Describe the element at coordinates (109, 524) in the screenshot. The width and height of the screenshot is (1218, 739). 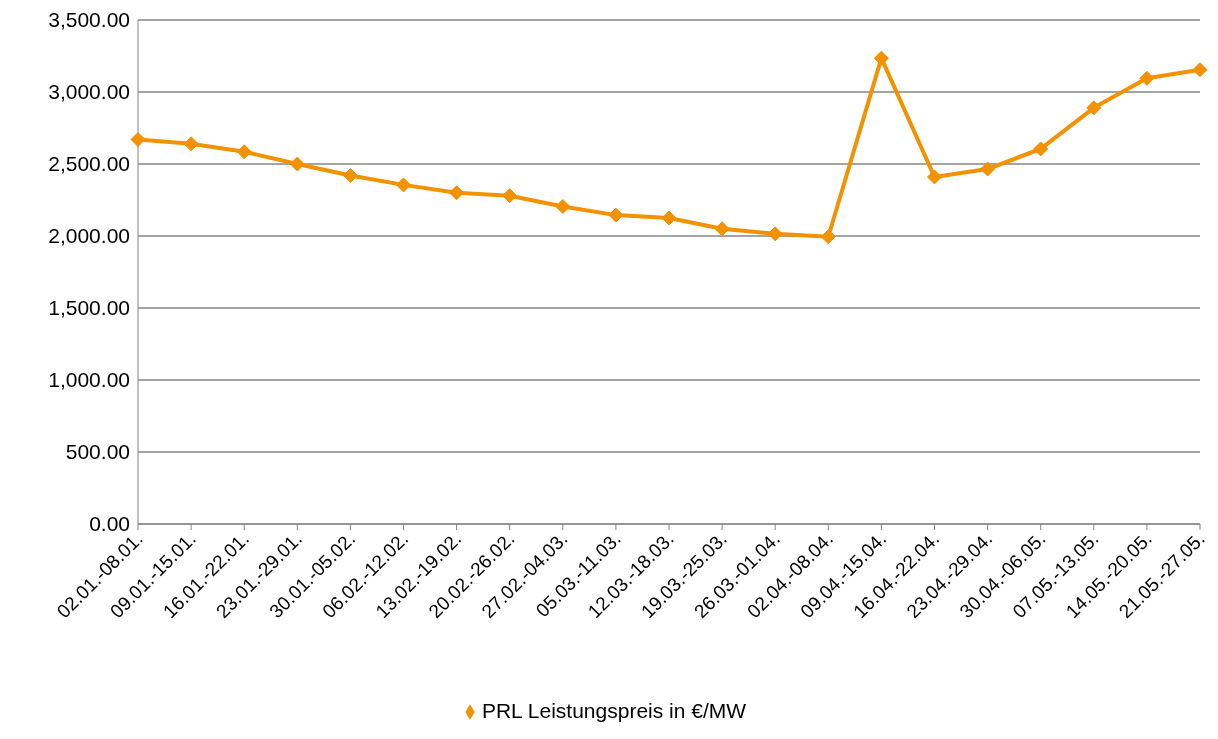
I see `y-tick-label: 0.00` at that location.